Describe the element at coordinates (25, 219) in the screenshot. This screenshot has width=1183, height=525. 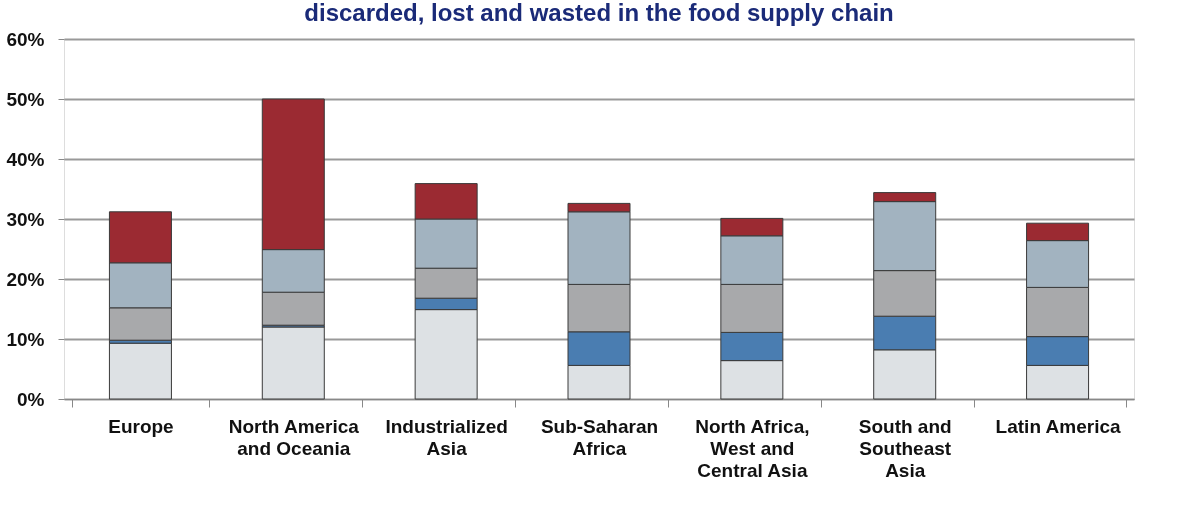
I see `y-tick-label: 30%` at that location.